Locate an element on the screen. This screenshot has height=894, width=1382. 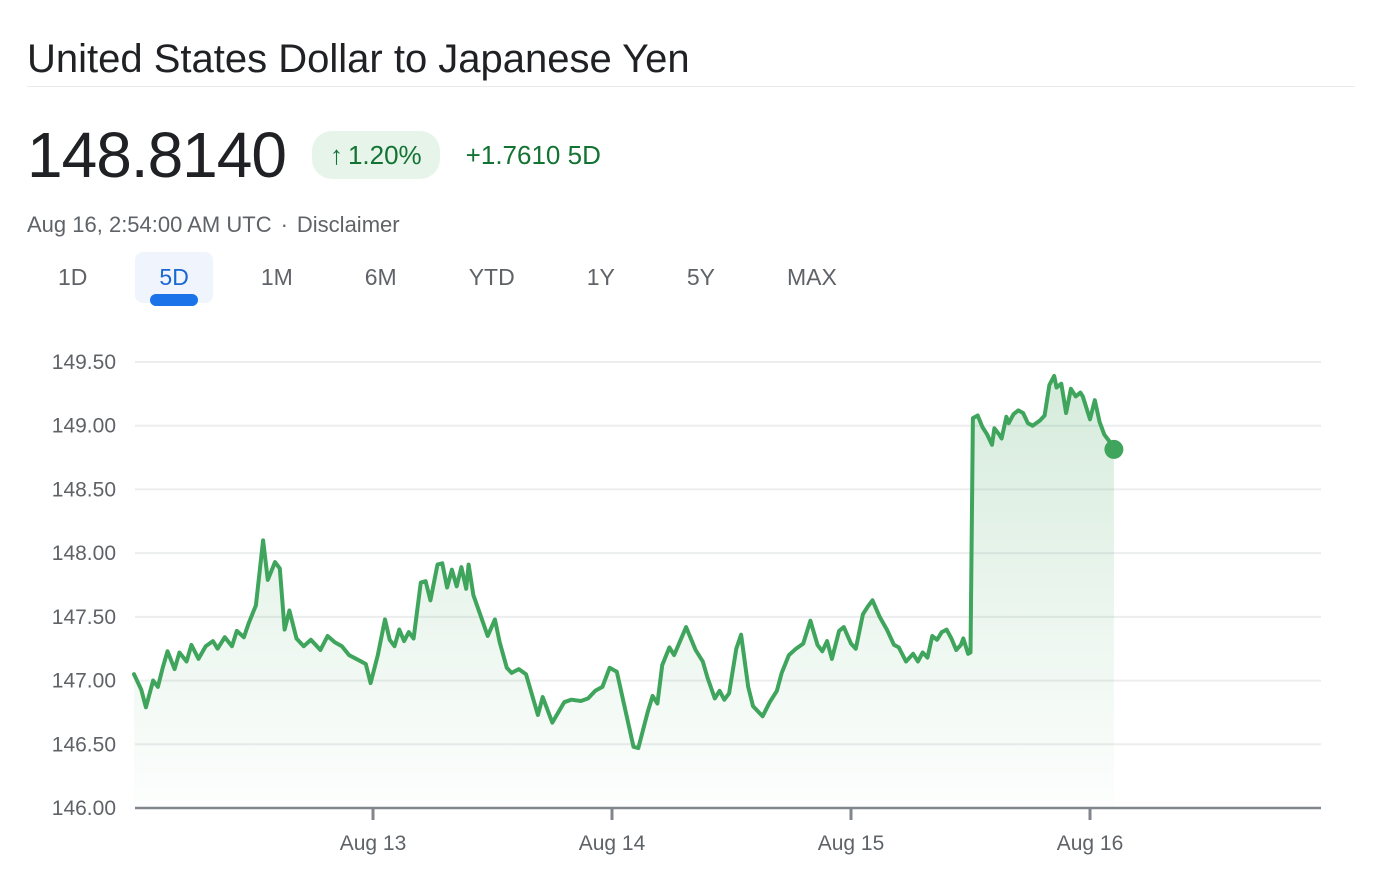
change-percent-value: 1.20% is located at coordinates (384, 155).